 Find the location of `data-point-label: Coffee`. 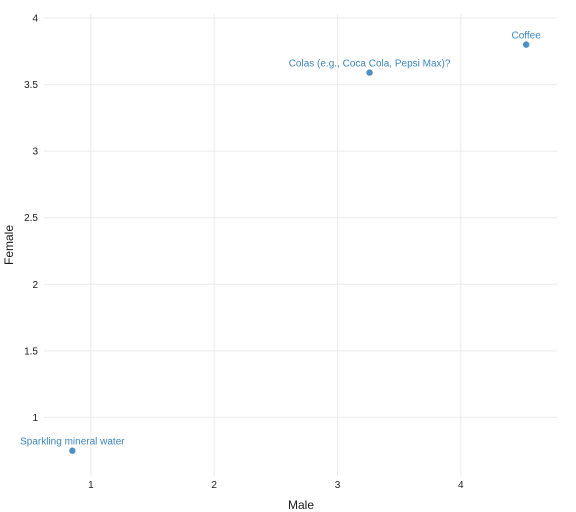

data-point-label: Coffee is located at coordinates (527, 36).